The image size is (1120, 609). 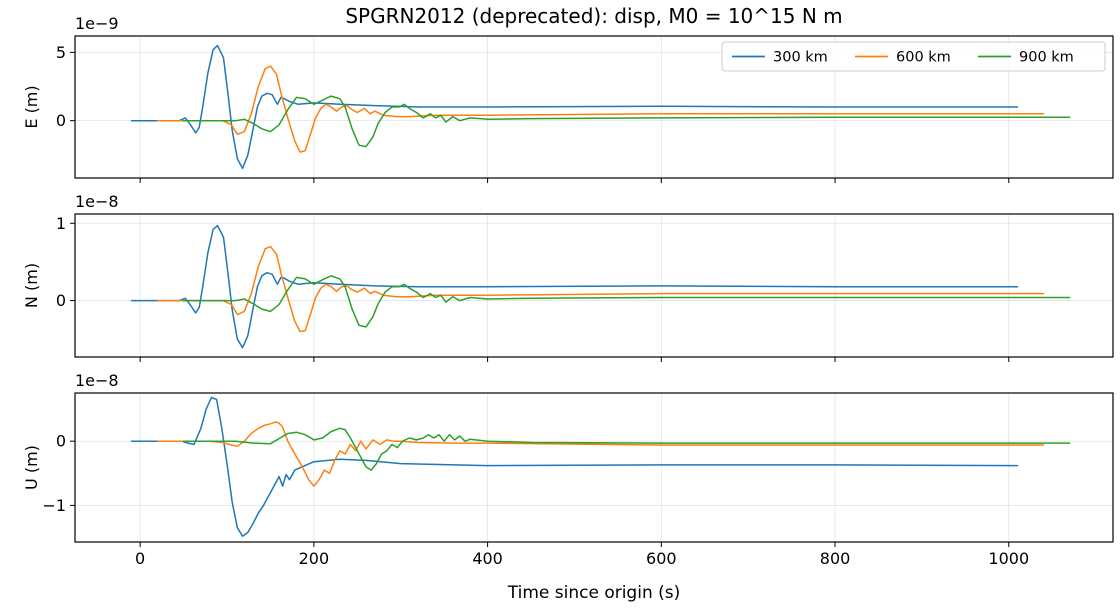 What do you see at coordinates (835, 558) in the screenshot?
I see `x-tick-label: 800` at bounding box center [835, 558].